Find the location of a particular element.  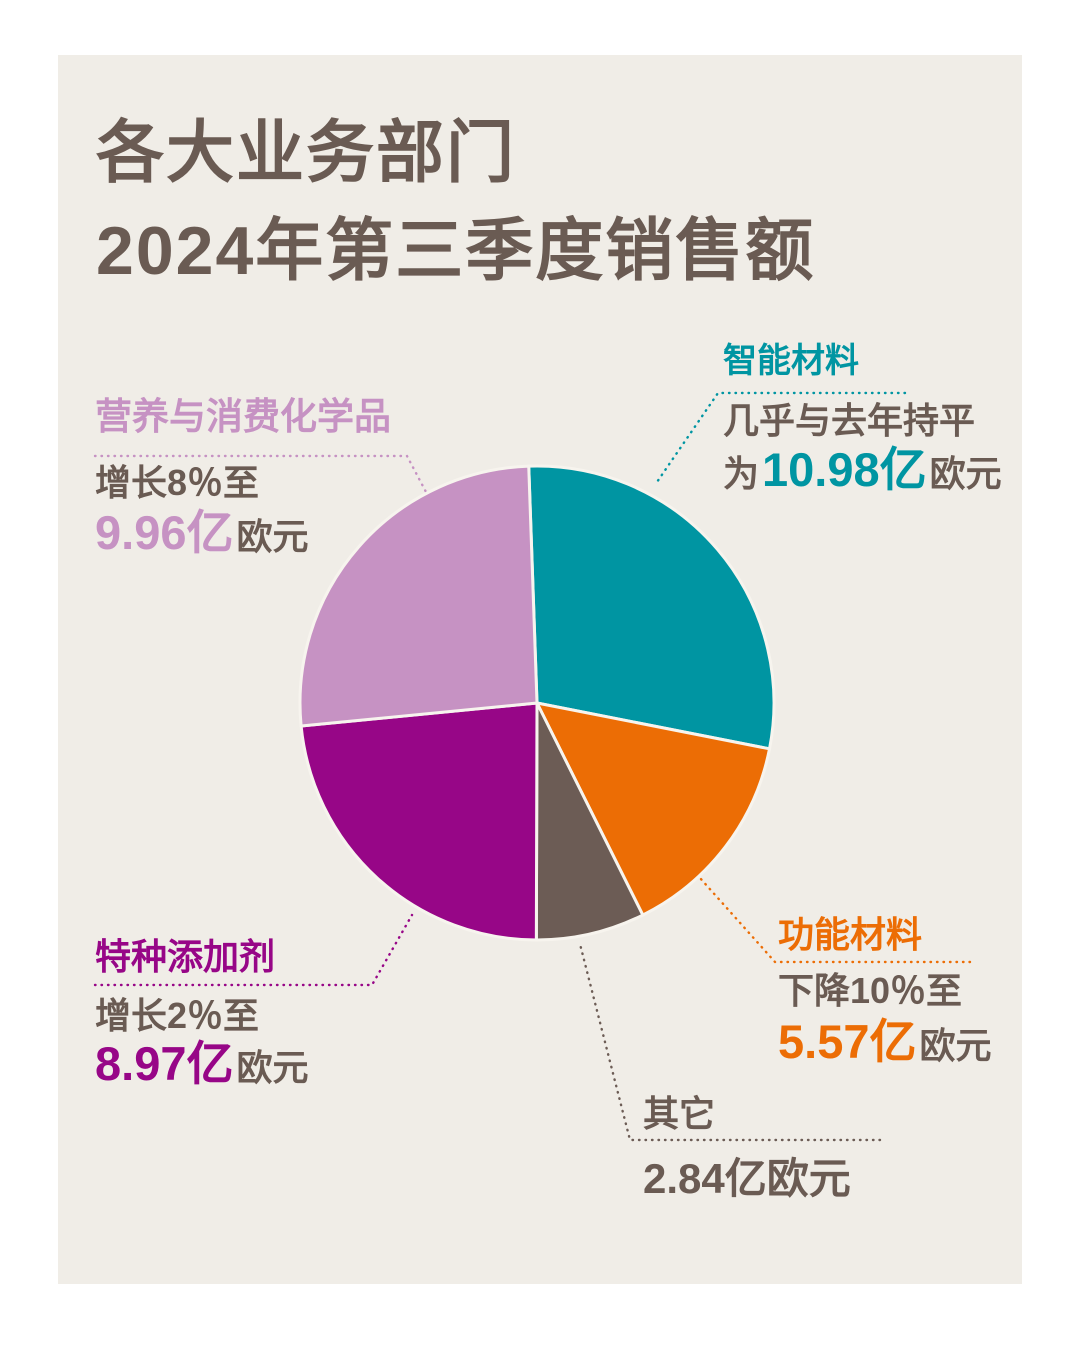

pie-slice-functional is located at coordinates (653, 809).